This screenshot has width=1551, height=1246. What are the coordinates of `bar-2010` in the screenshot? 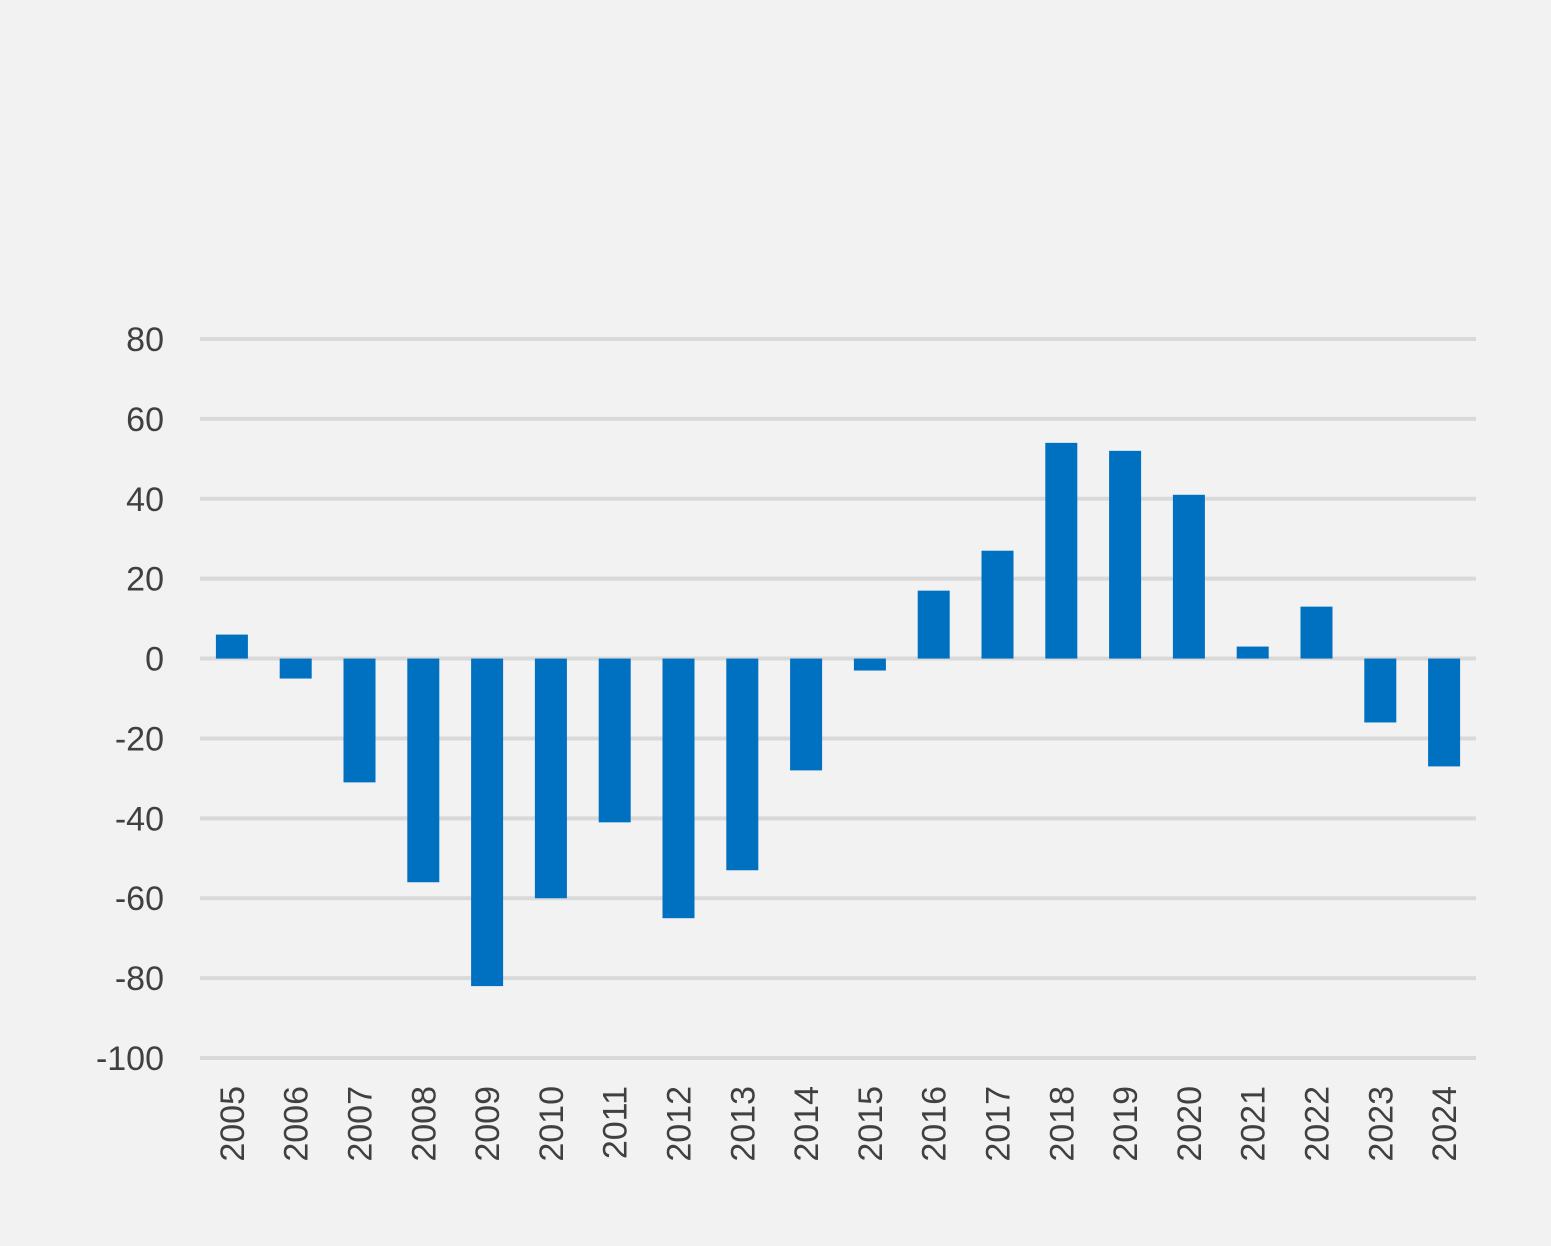 It's located at (550, 778).